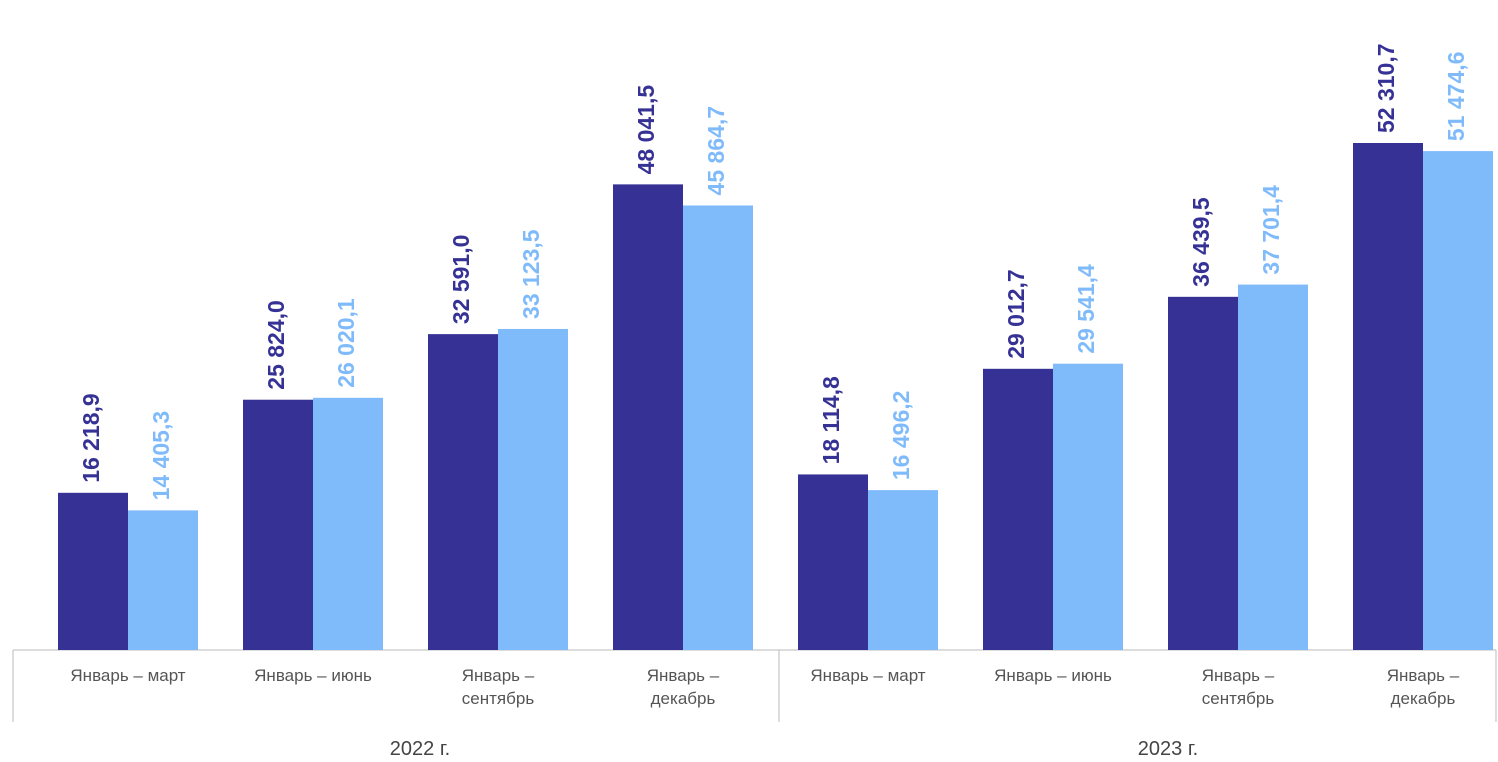 The image size is (1498, 762). Describe the element at coordinates (1271, 230) in the screenshot. I see `data-label: 37 701,4` at that location.